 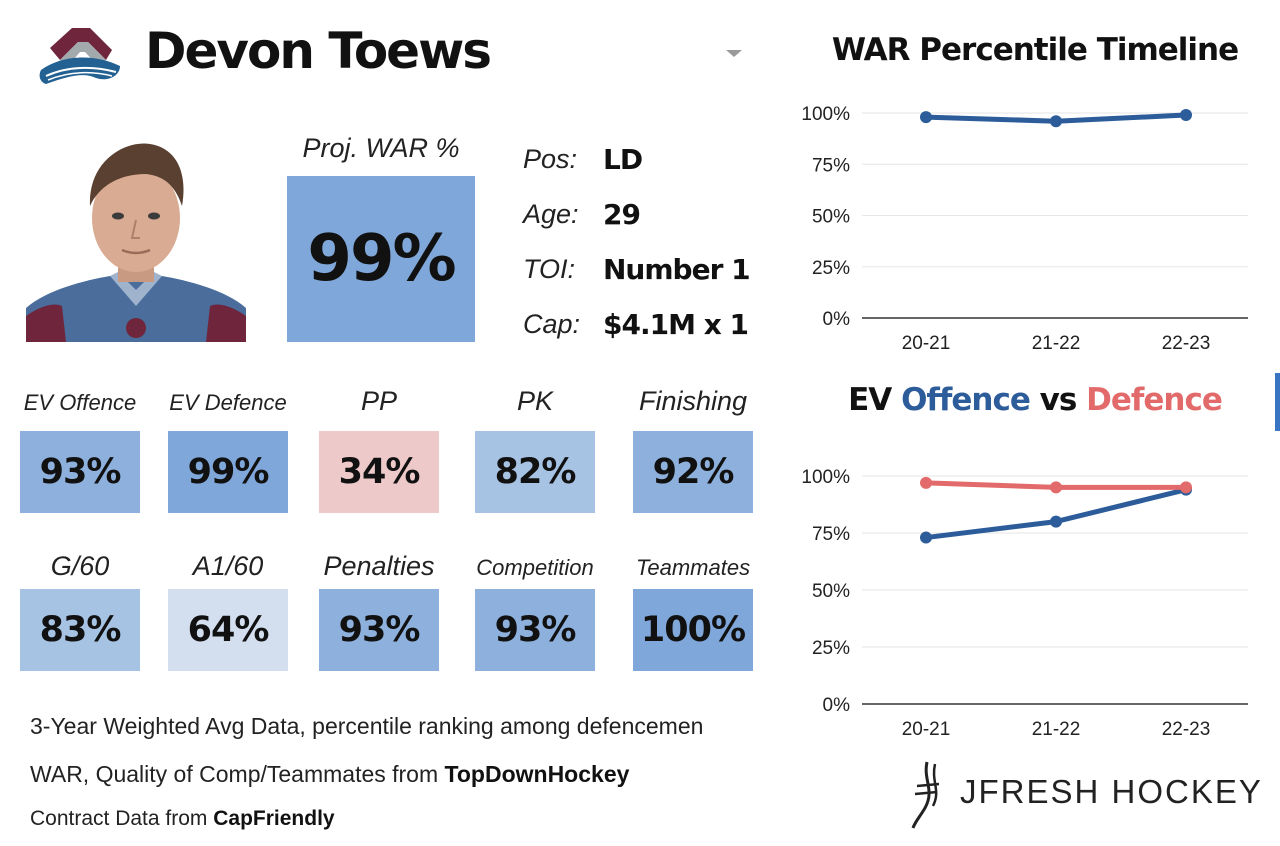 I want to click on ev-offence-defence-chart: 0% 25% 50% 75% 100% 20-21 21-22 22-23, so click(x=1024, y=603).